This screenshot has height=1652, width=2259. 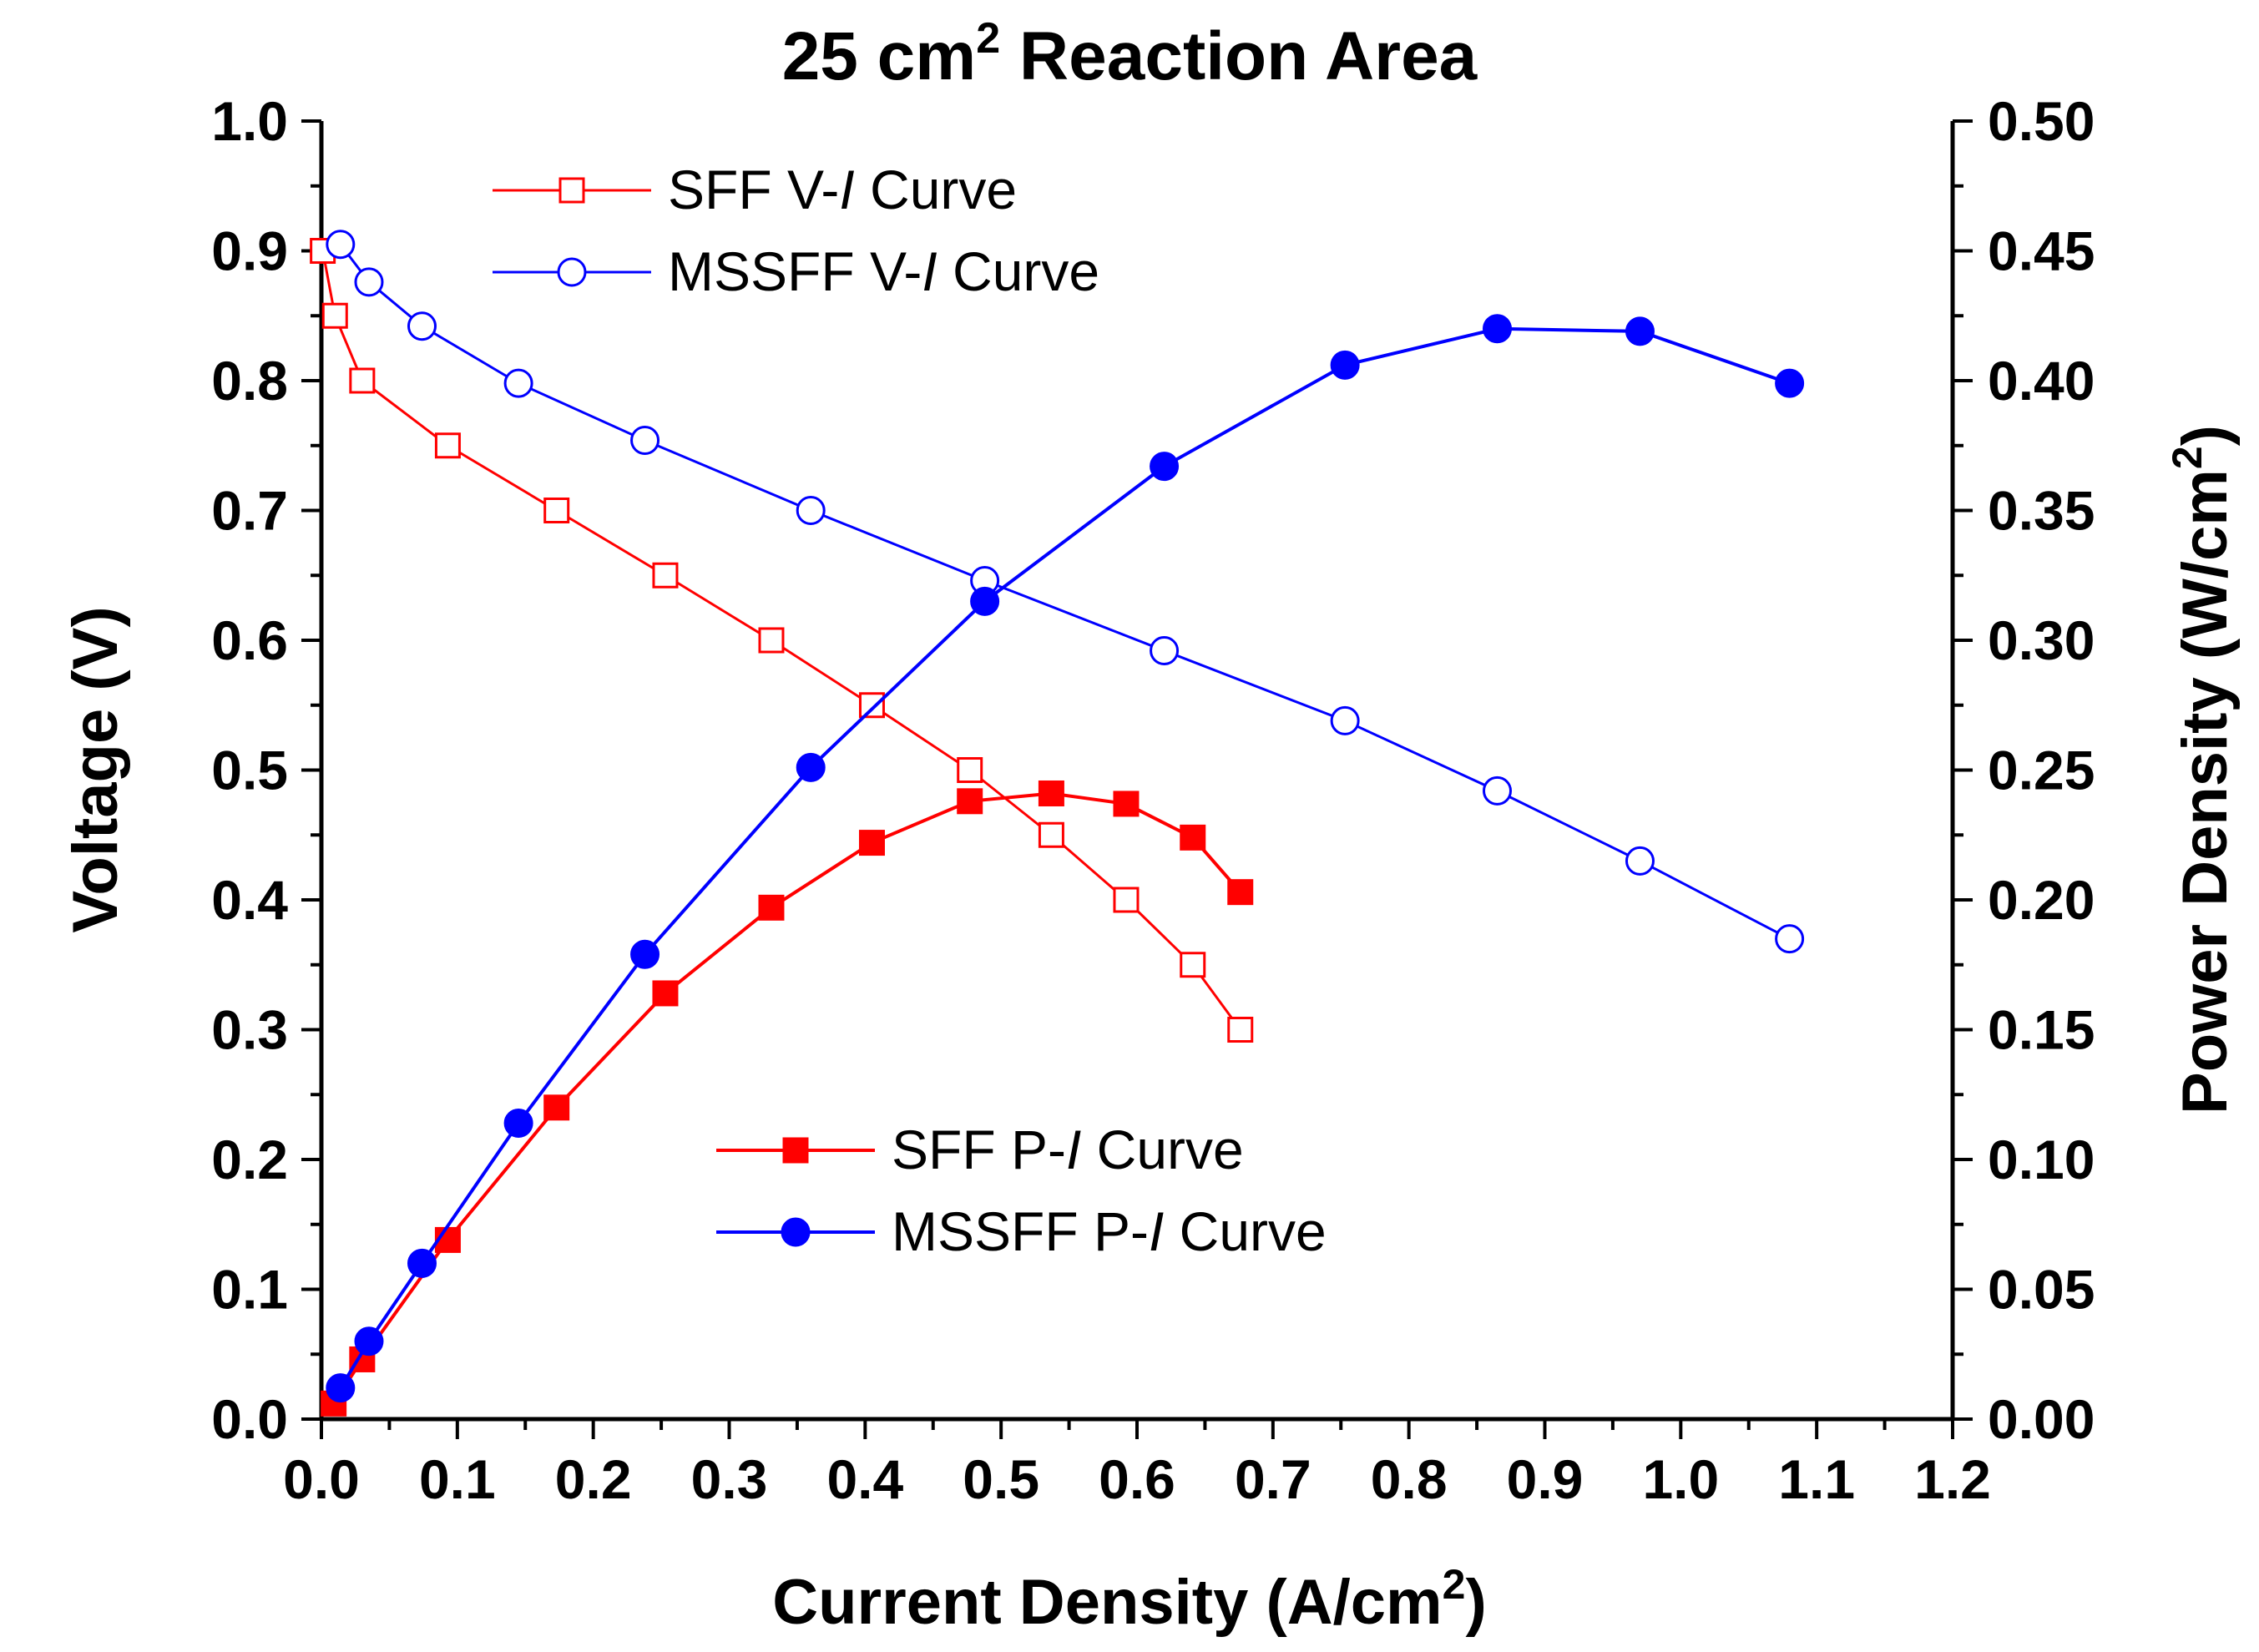 I want to click on x-tick-label: 0.2, so click(x=593, y=1479).